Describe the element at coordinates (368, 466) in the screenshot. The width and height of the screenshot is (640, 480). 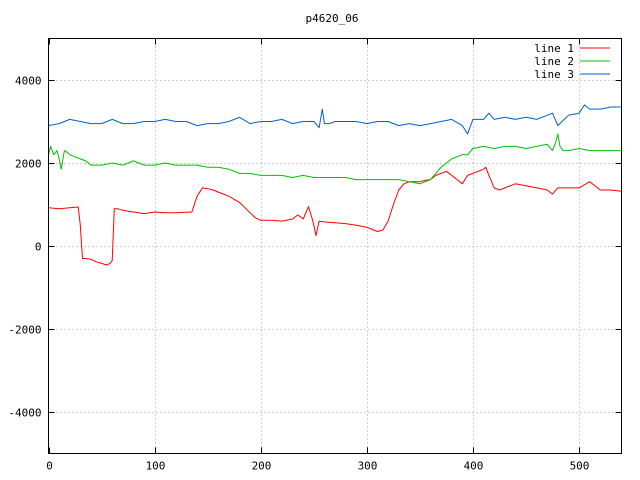
I see `x-tick-label: 300` at that location.